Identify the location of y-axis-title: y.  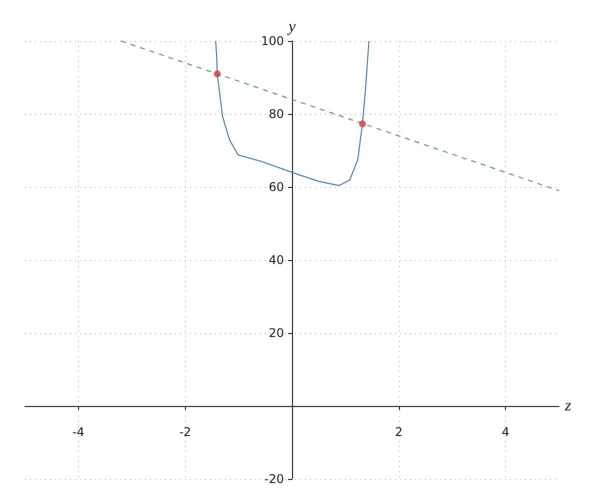
(291, 27).